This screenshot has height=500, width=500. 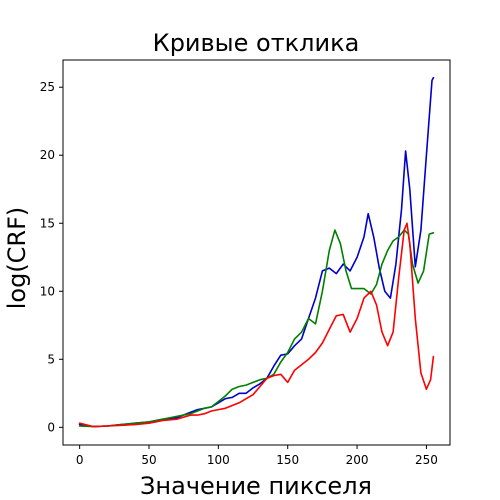 I want to click on y-tick-label: 25, so click(x=47, y=87).